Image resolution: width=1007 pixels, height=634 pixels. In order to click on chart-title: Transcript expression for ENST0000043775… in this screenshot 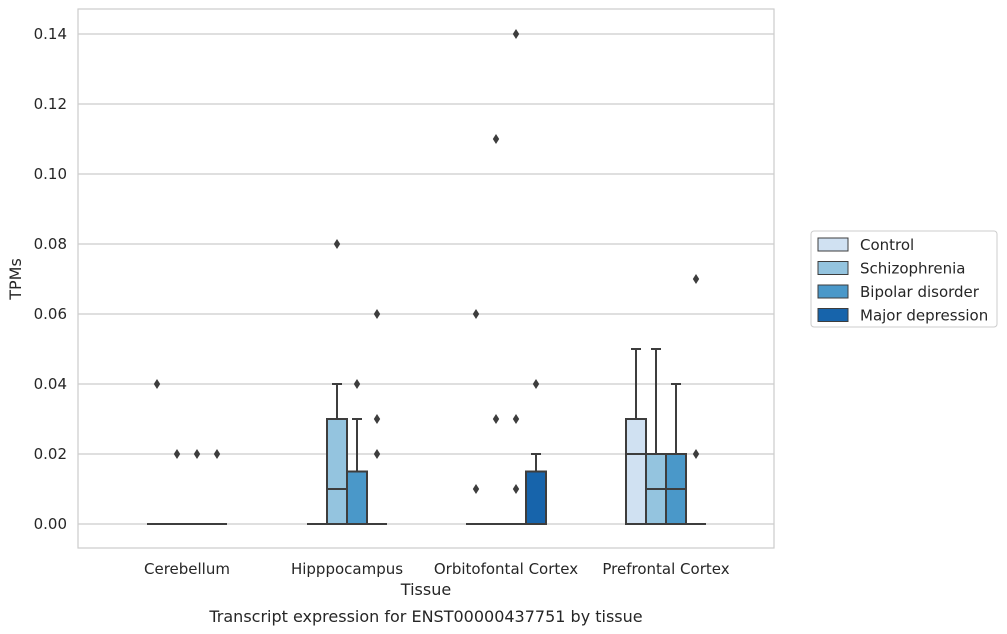, I will do `click(425, 616)`.